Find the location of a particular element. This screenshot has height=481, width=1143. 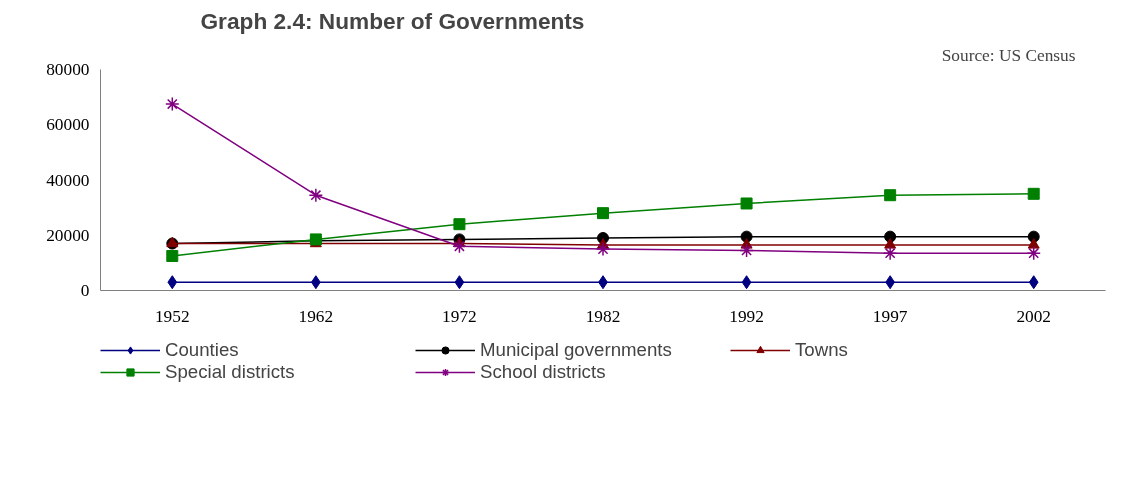

y-tick-label: 80000 is located at coordinates (68, 69).